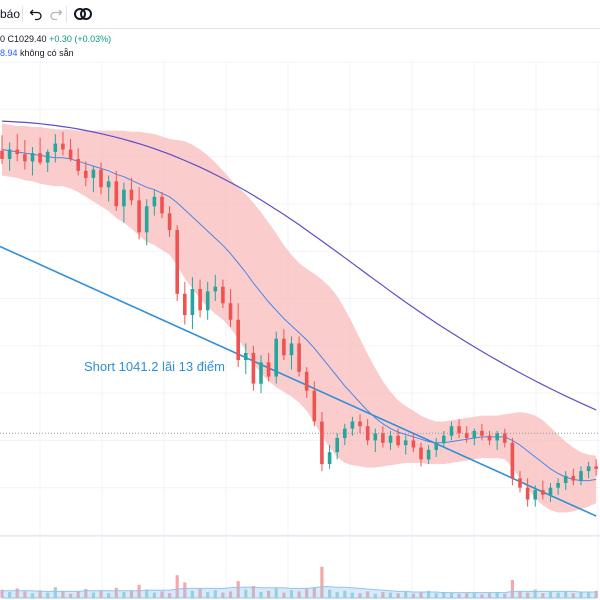 The width and height of the screenshot is (600, 600). I want to click on redo-icon, so click(56, 15).